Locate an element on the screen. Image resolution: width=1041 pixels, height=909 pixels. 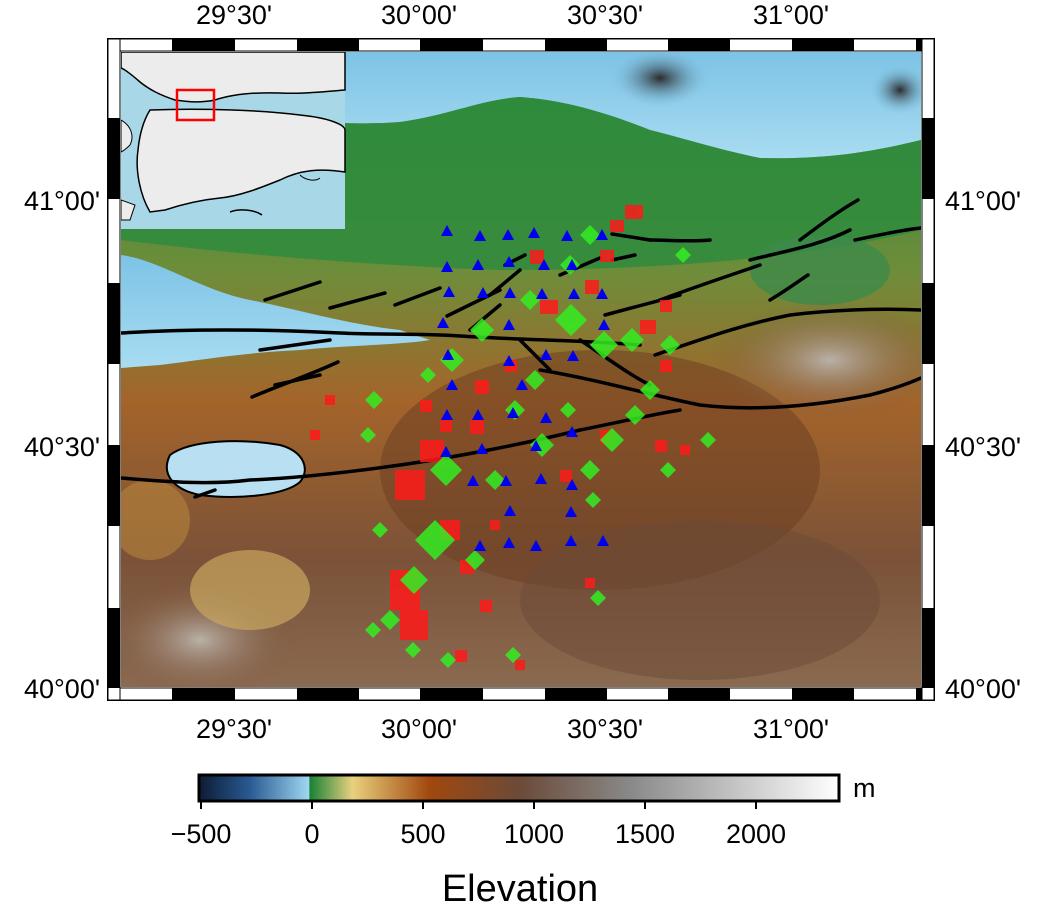
colorbar-gradient is located at coordinates (519, 788).